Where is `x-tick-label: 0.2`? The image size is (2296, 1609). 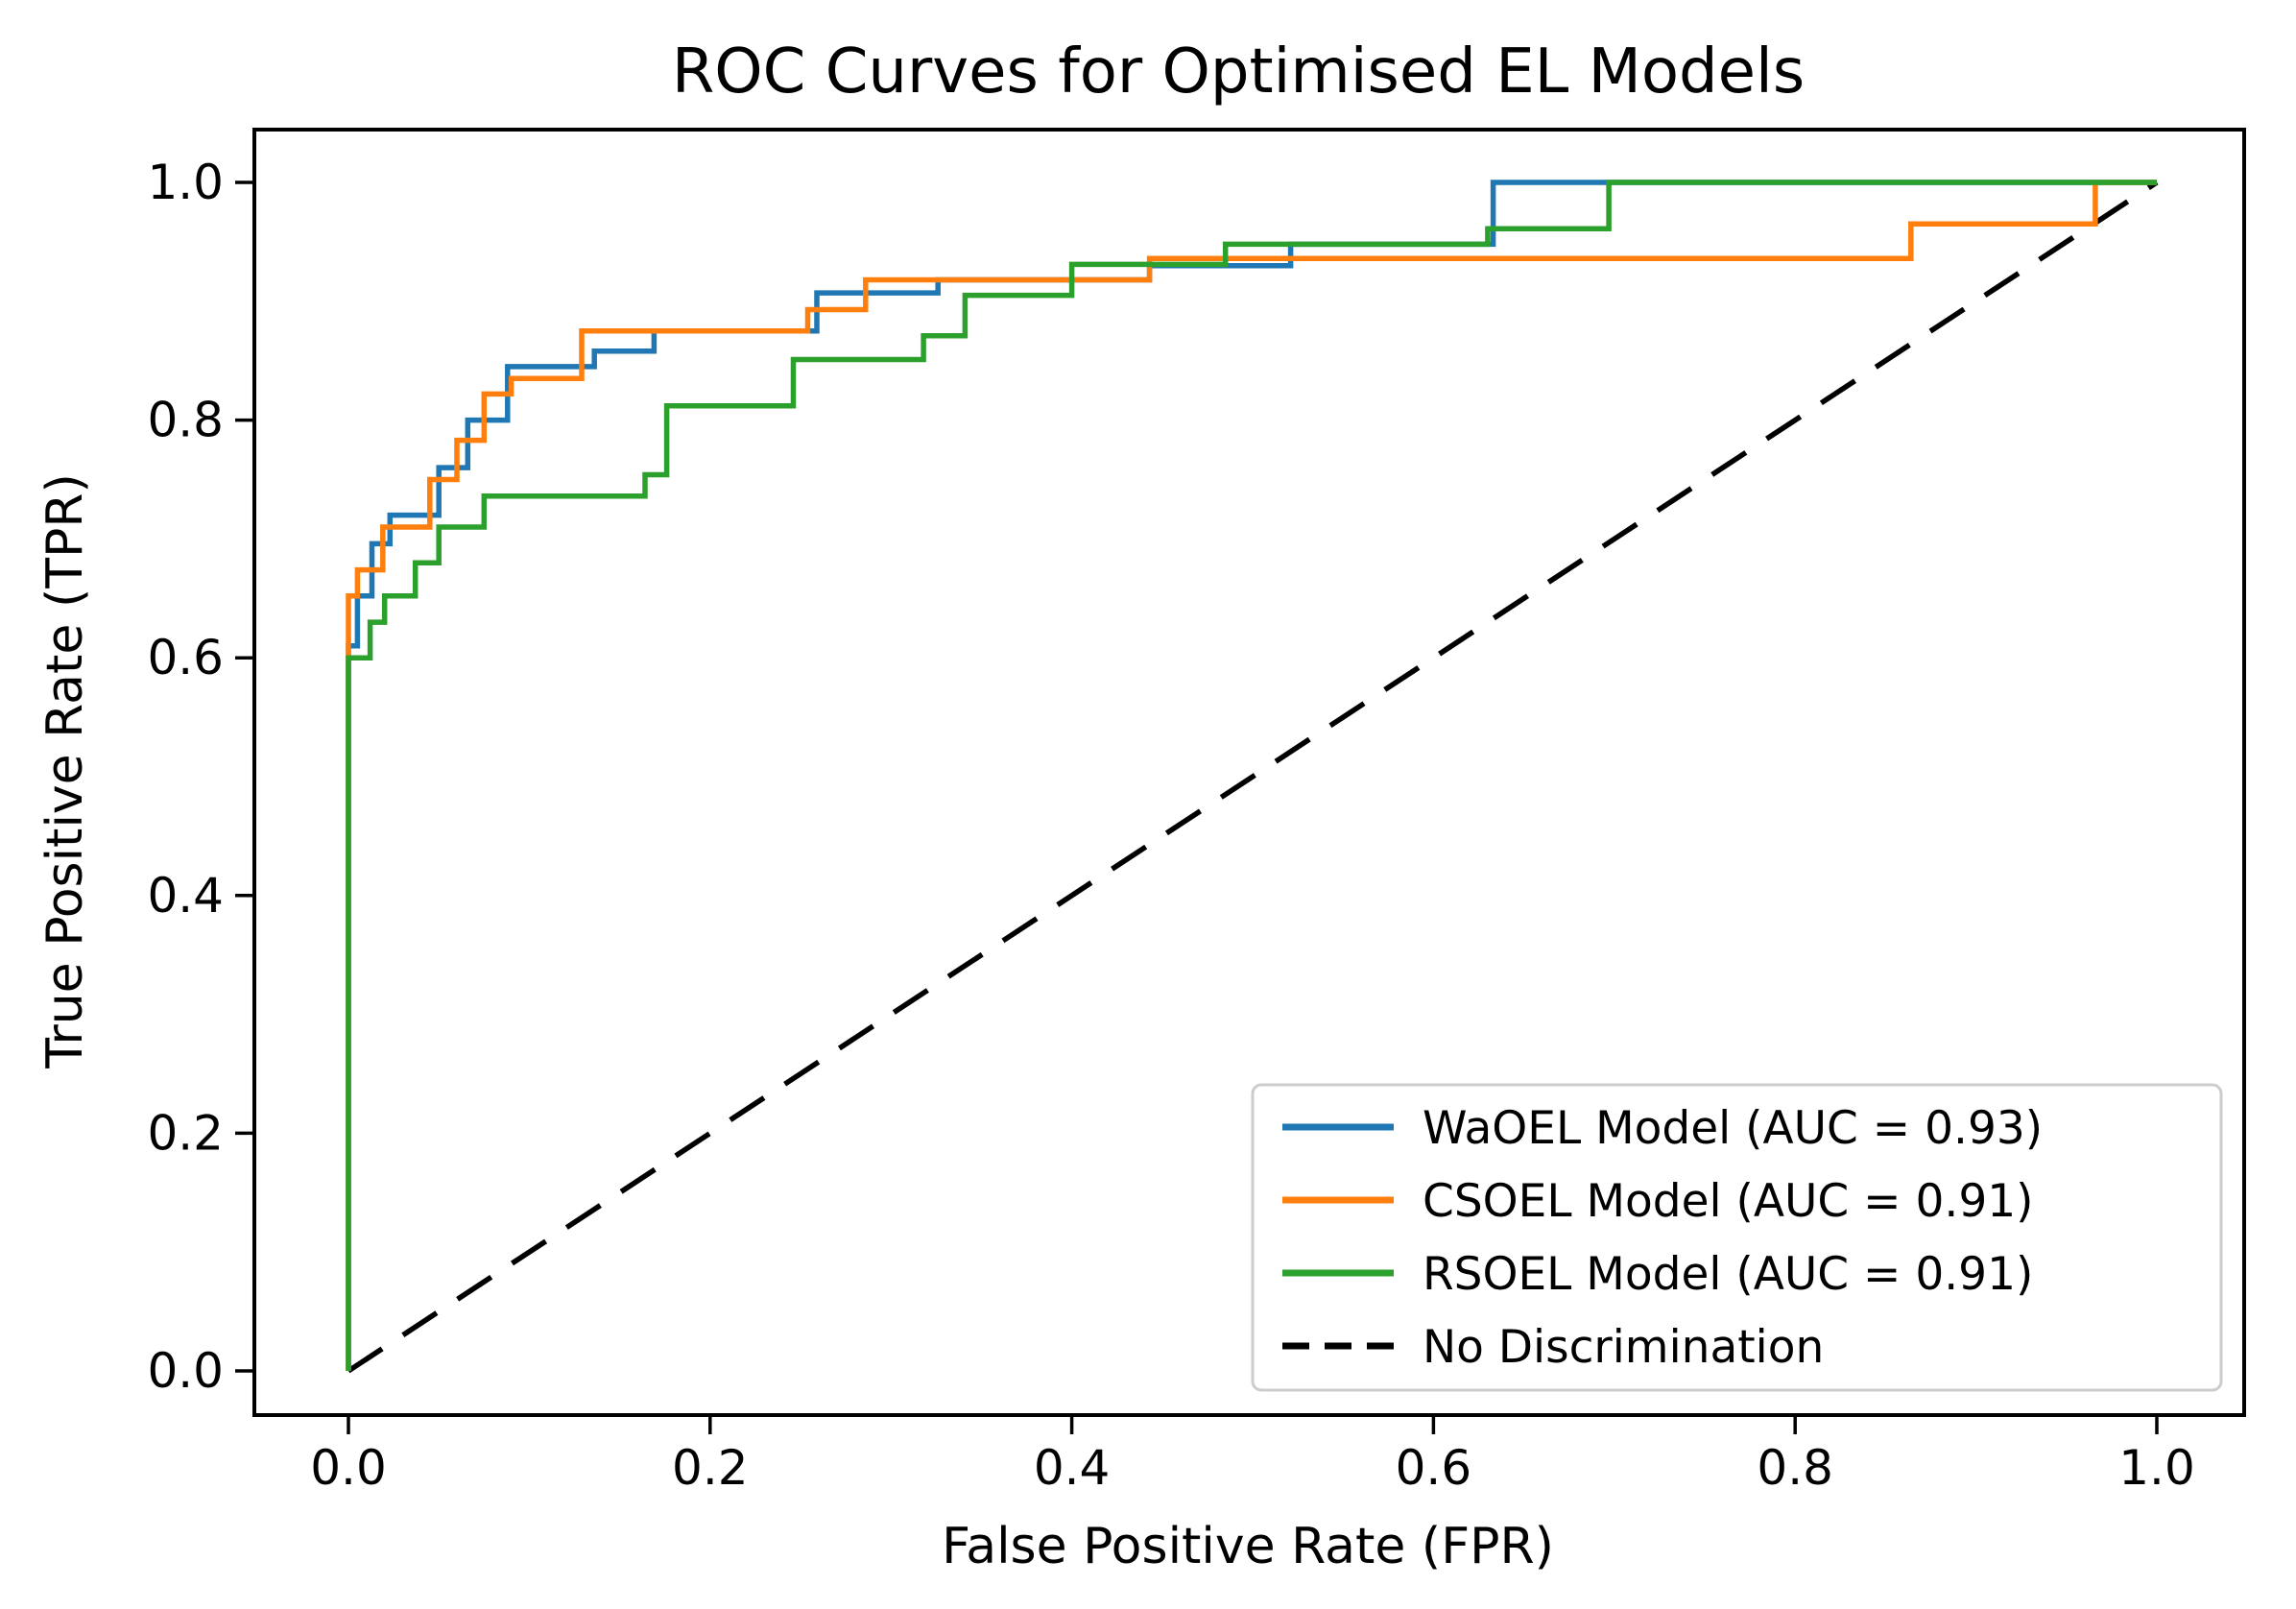 x-tick-label: 0.2 is located at coordinates (711, 1468).